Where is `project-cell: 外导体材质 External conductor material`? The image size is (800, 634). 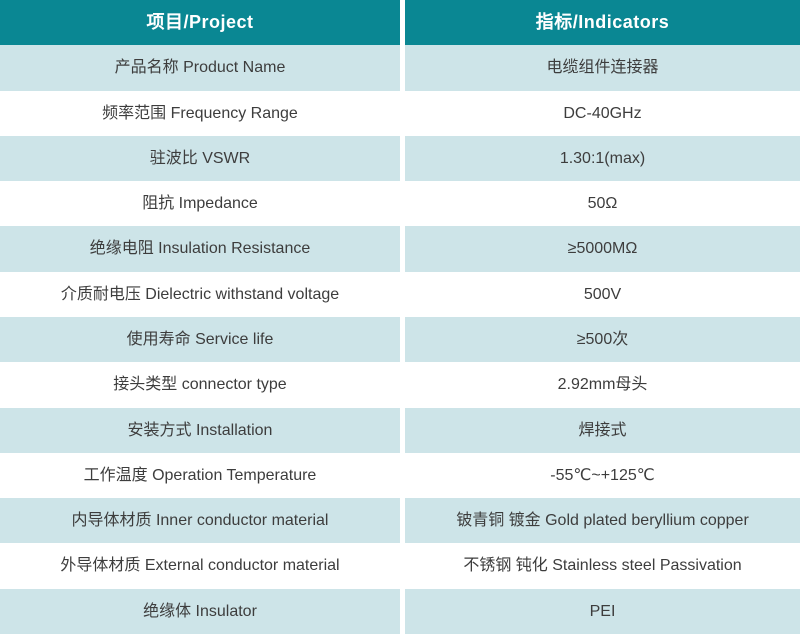 project-cell: 外导体材质 External conductor material is located at coordinates (200, 566).